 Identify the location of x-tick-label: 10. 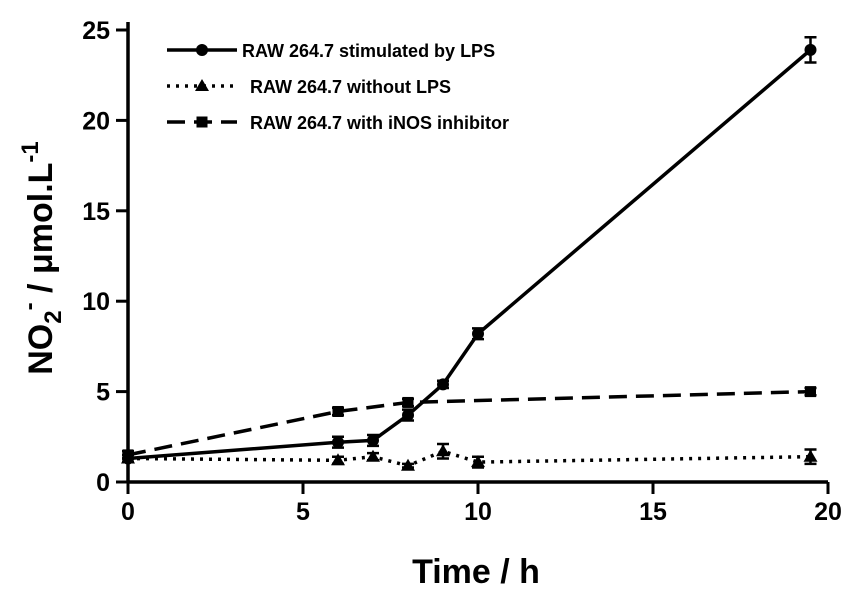
(478, 512).